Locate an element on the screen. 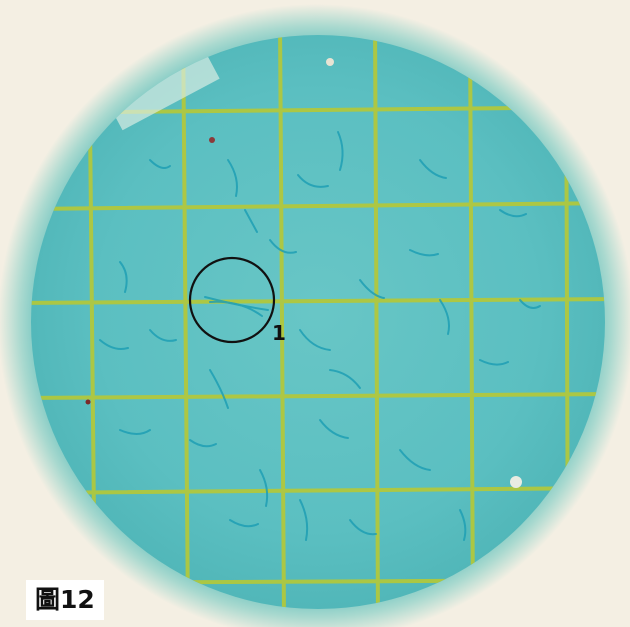  callout-circle is located at coordinates (232, 300).